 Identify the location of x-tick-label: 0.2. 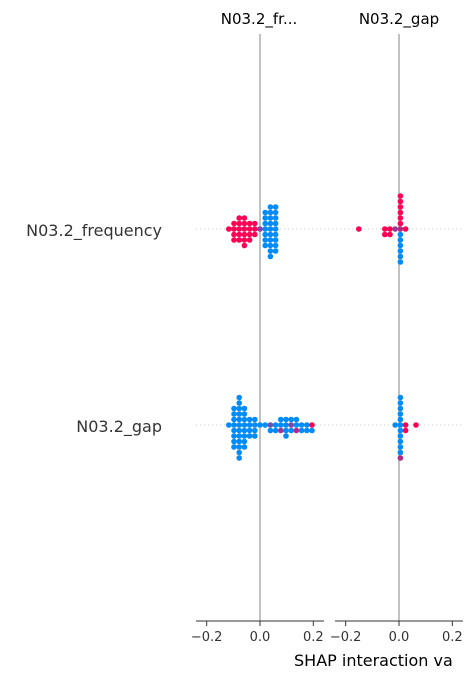
(452, 637).